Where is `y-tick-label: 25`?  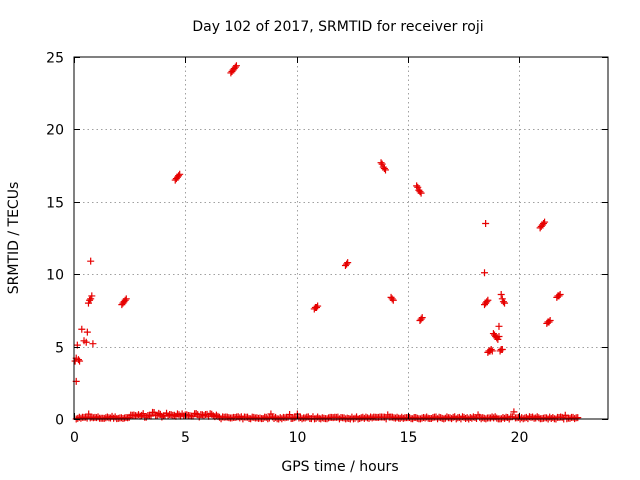
y-tick-label: 25 is located at coordinates (55, 59).